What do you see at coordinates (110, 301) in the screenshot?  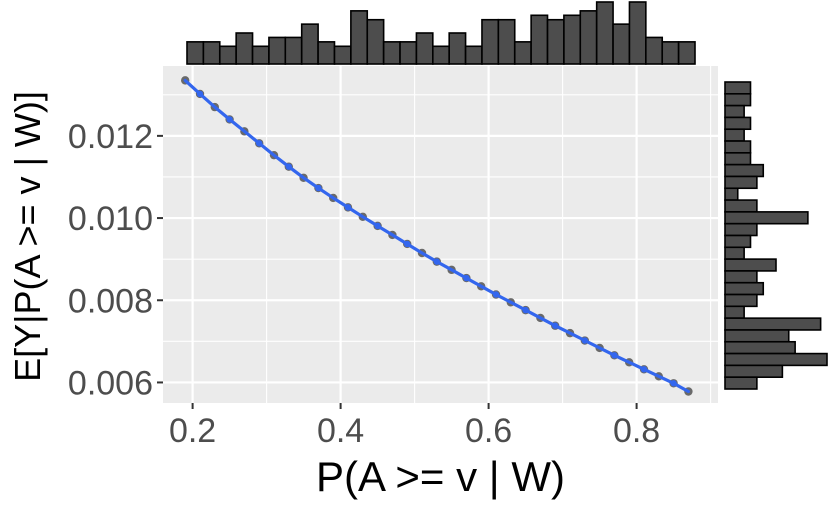 I see `y-tick-label: 0.008` at bounding box center [110, 301].